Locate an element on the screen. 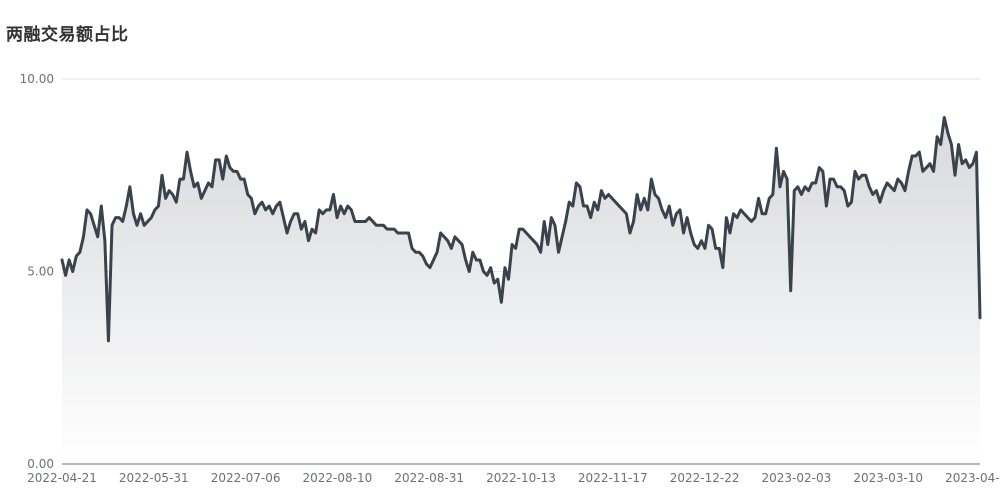  x-tick-label: 2023-04-17 is located at coordinates (972, 478).